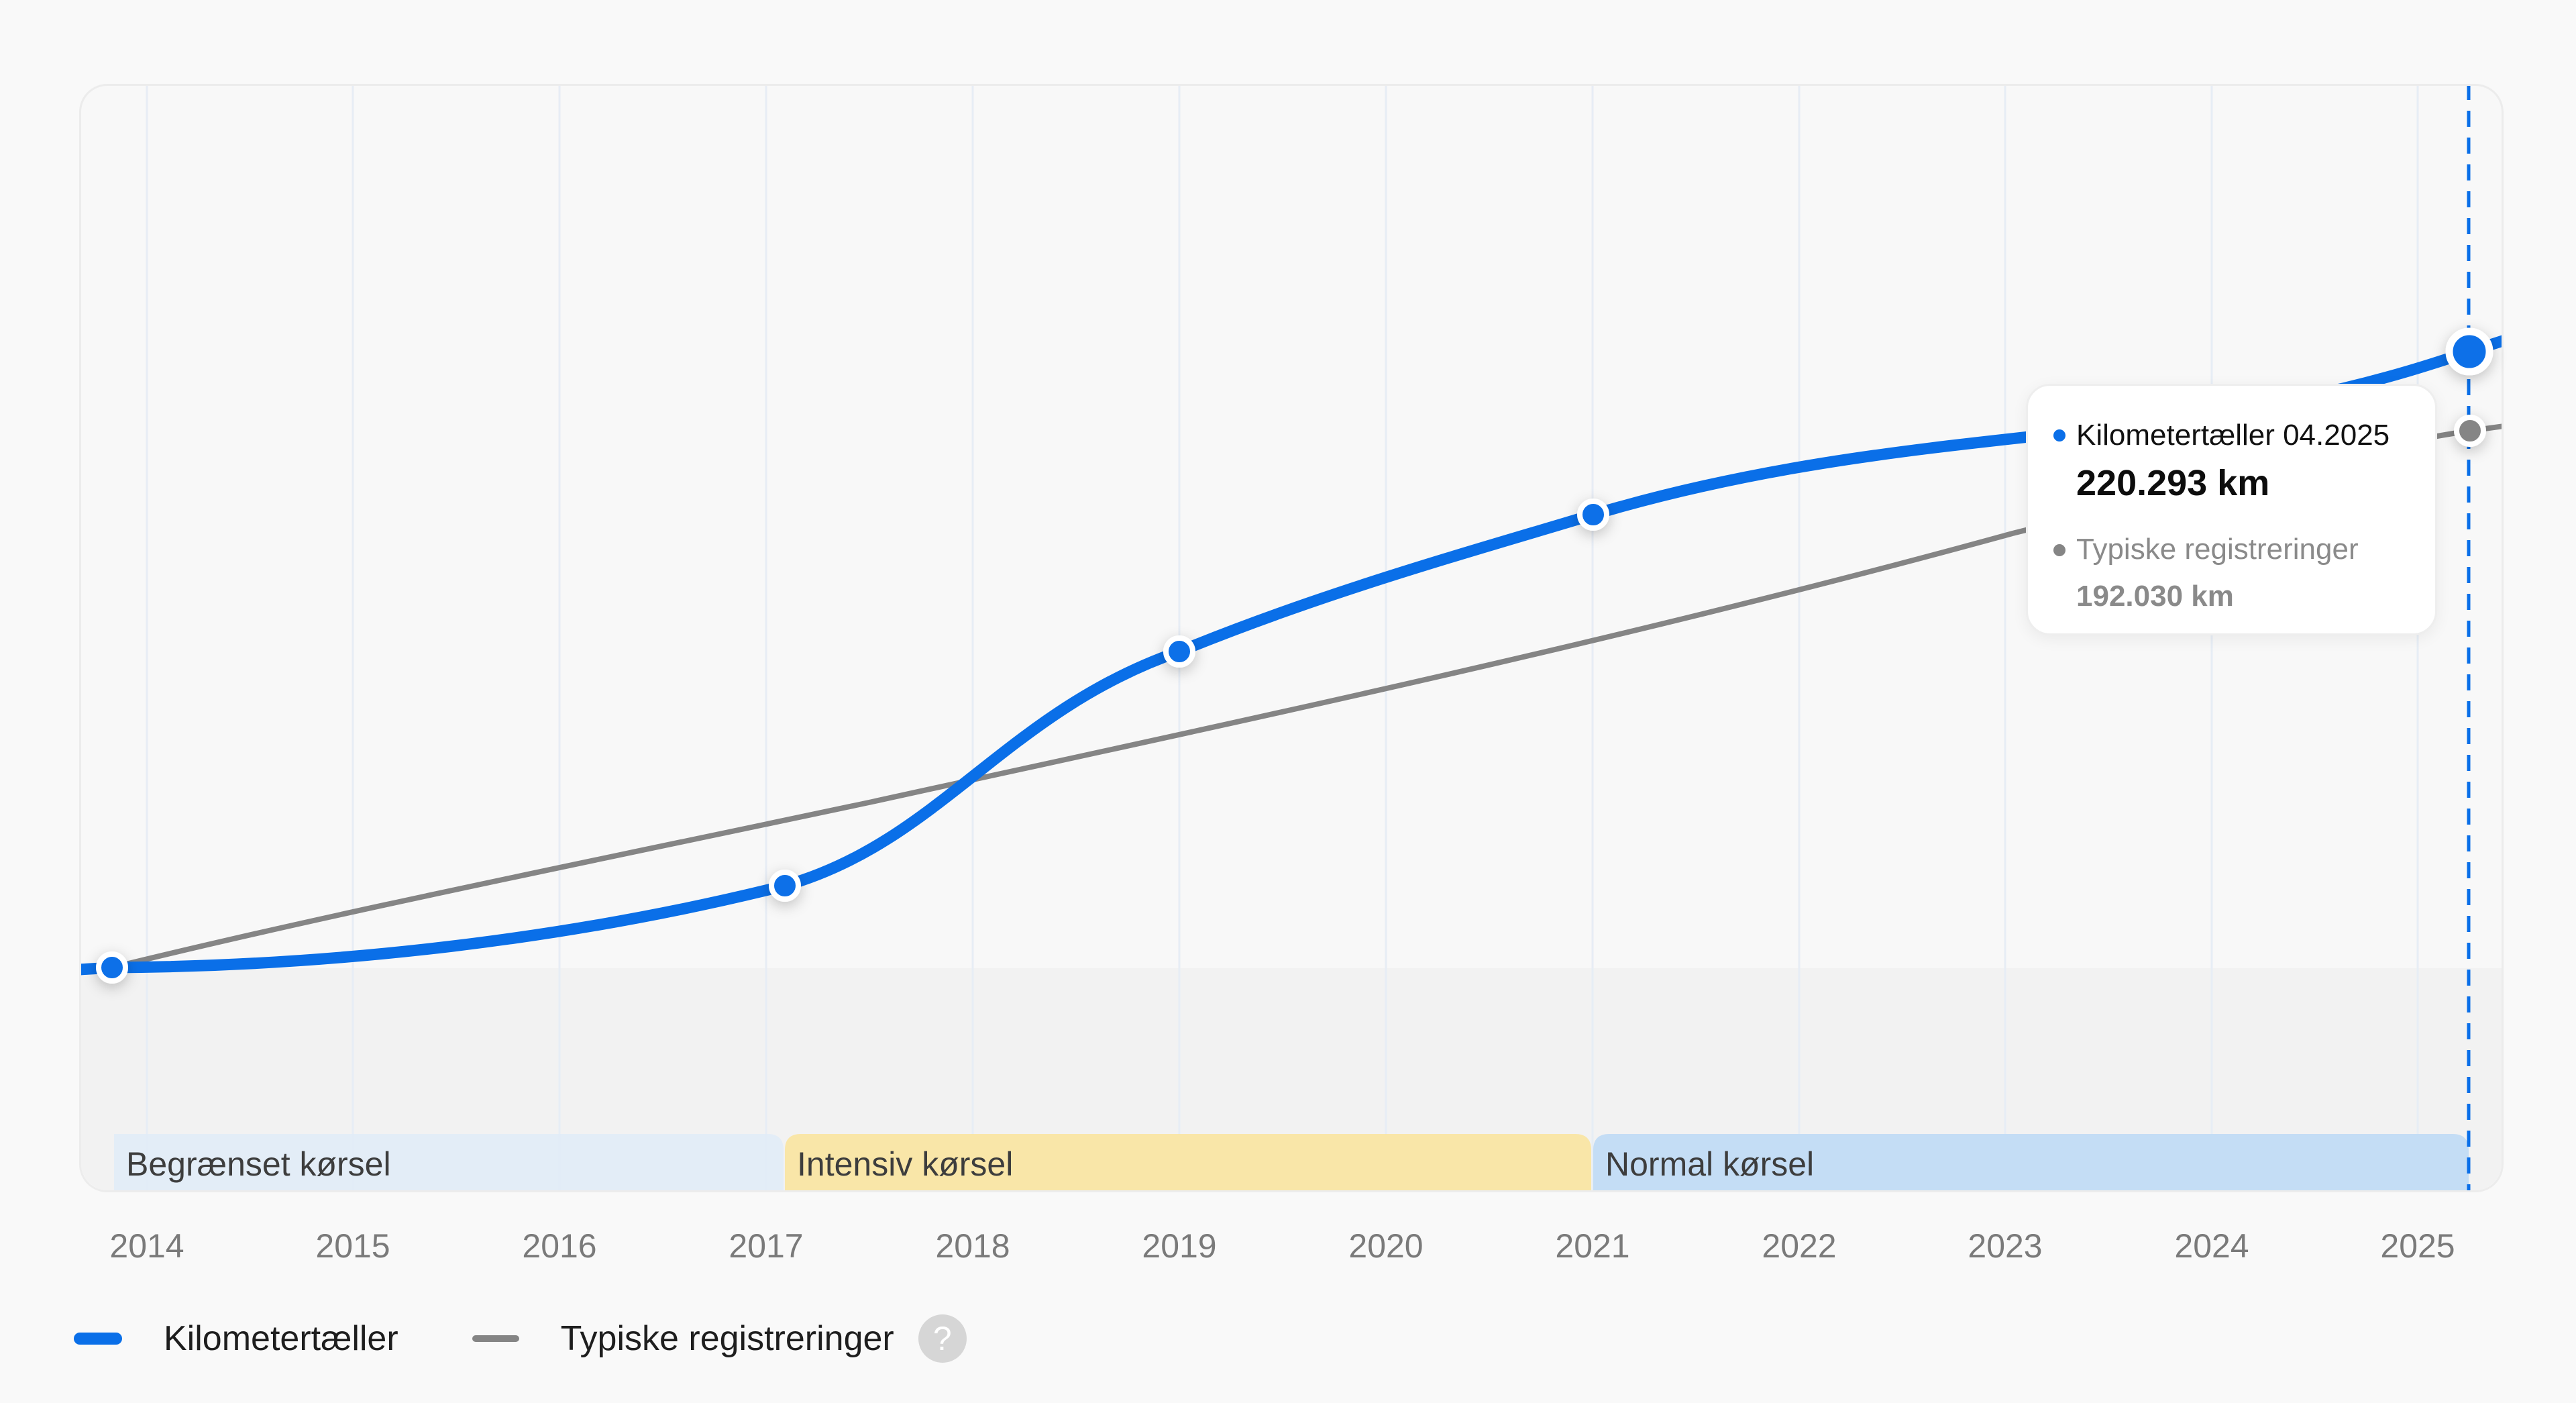 Image resolution: width=2576 pixels, height=1403 pixels. I want to click on x-tick-2022: 2022, so click(1799, 1246).